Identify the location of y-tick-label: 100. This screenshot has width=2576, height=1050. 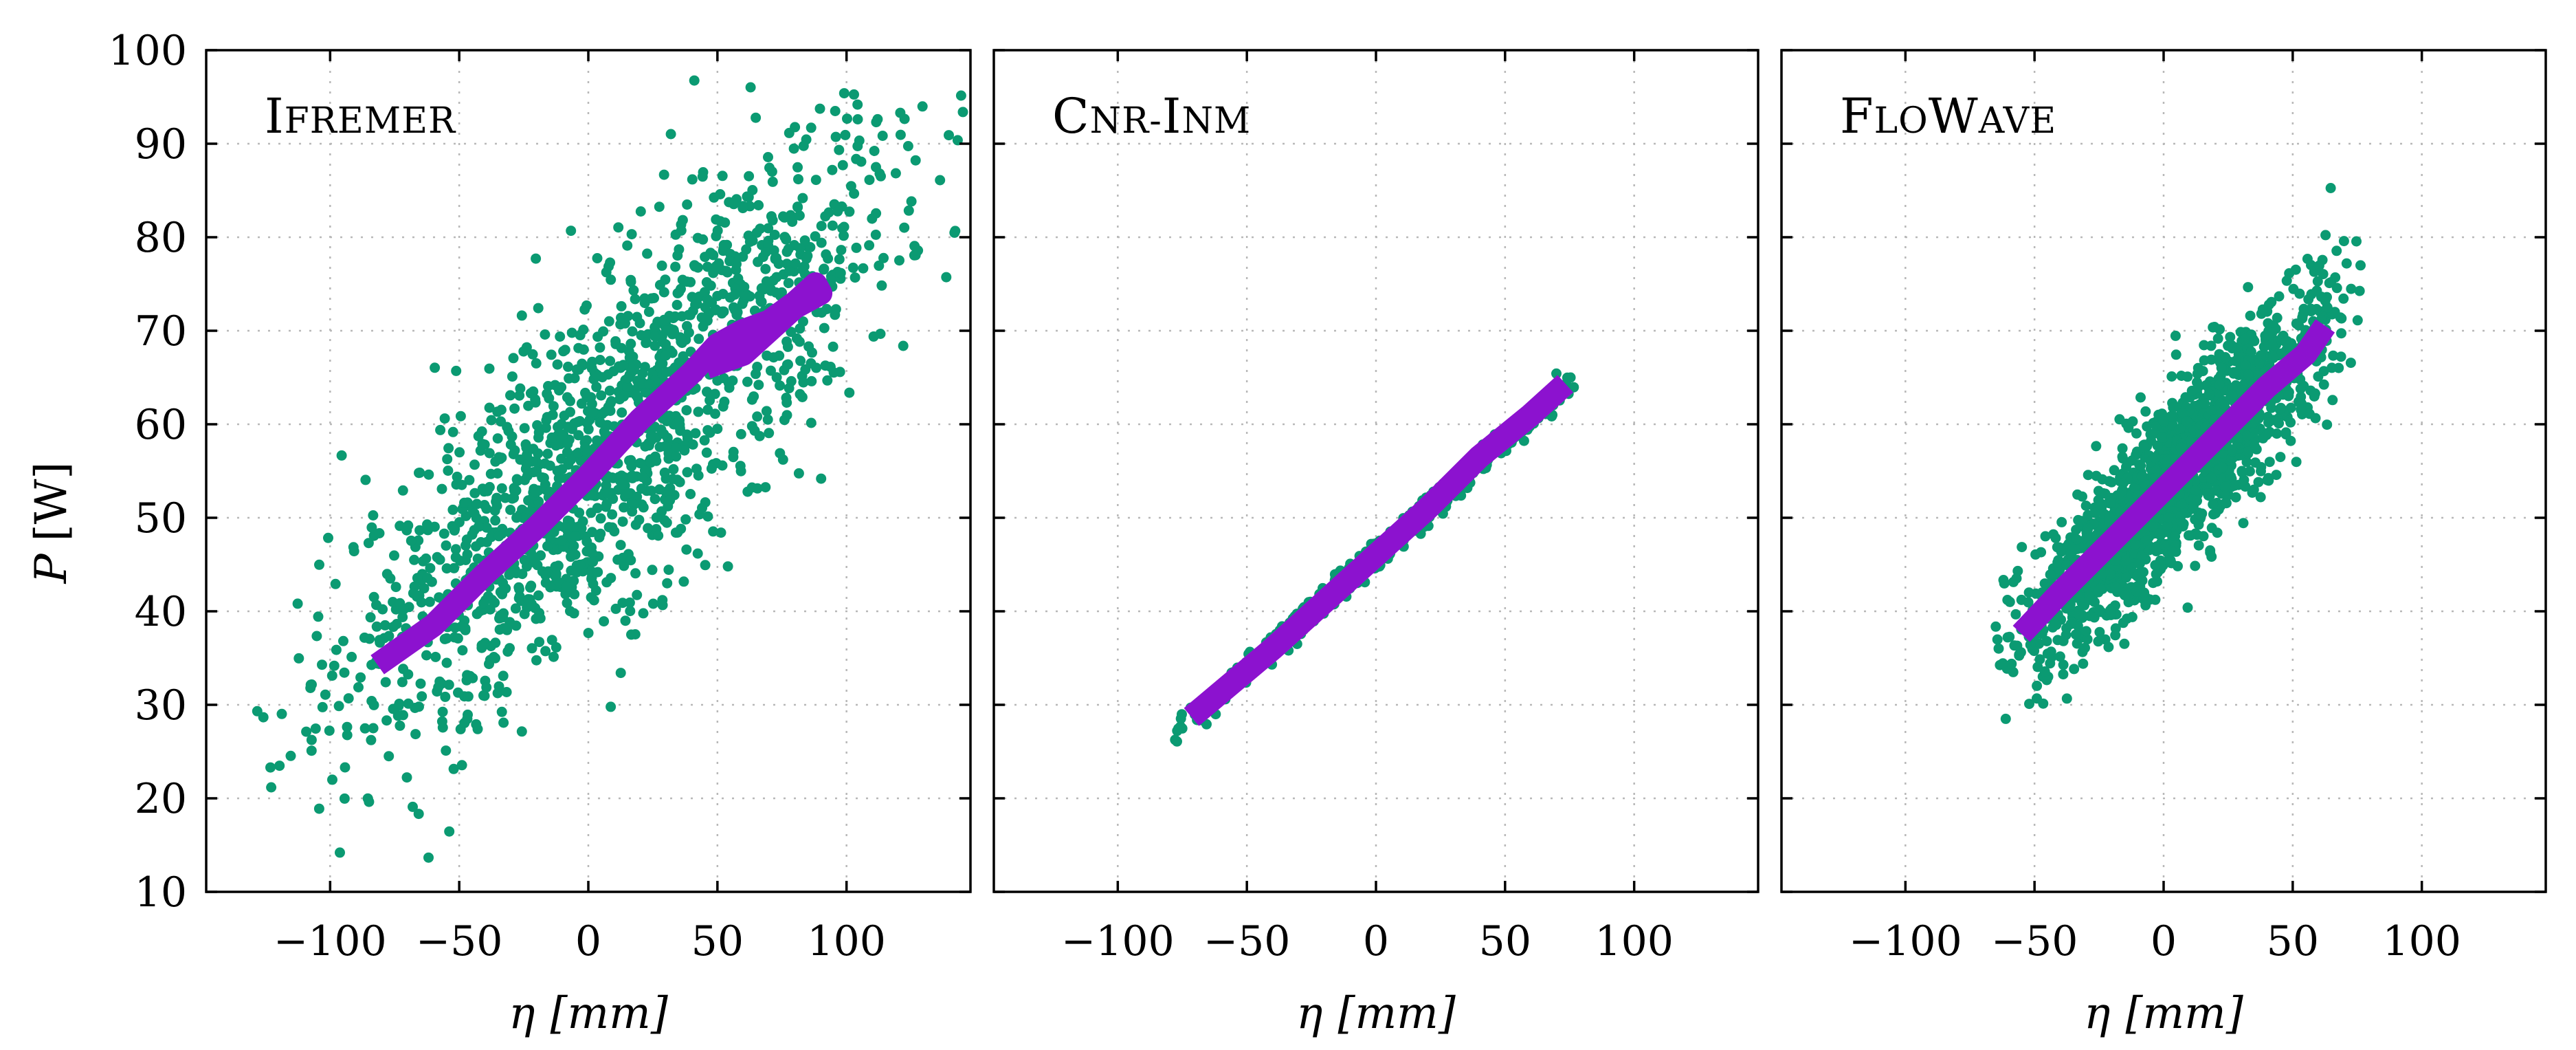
(147, 51).